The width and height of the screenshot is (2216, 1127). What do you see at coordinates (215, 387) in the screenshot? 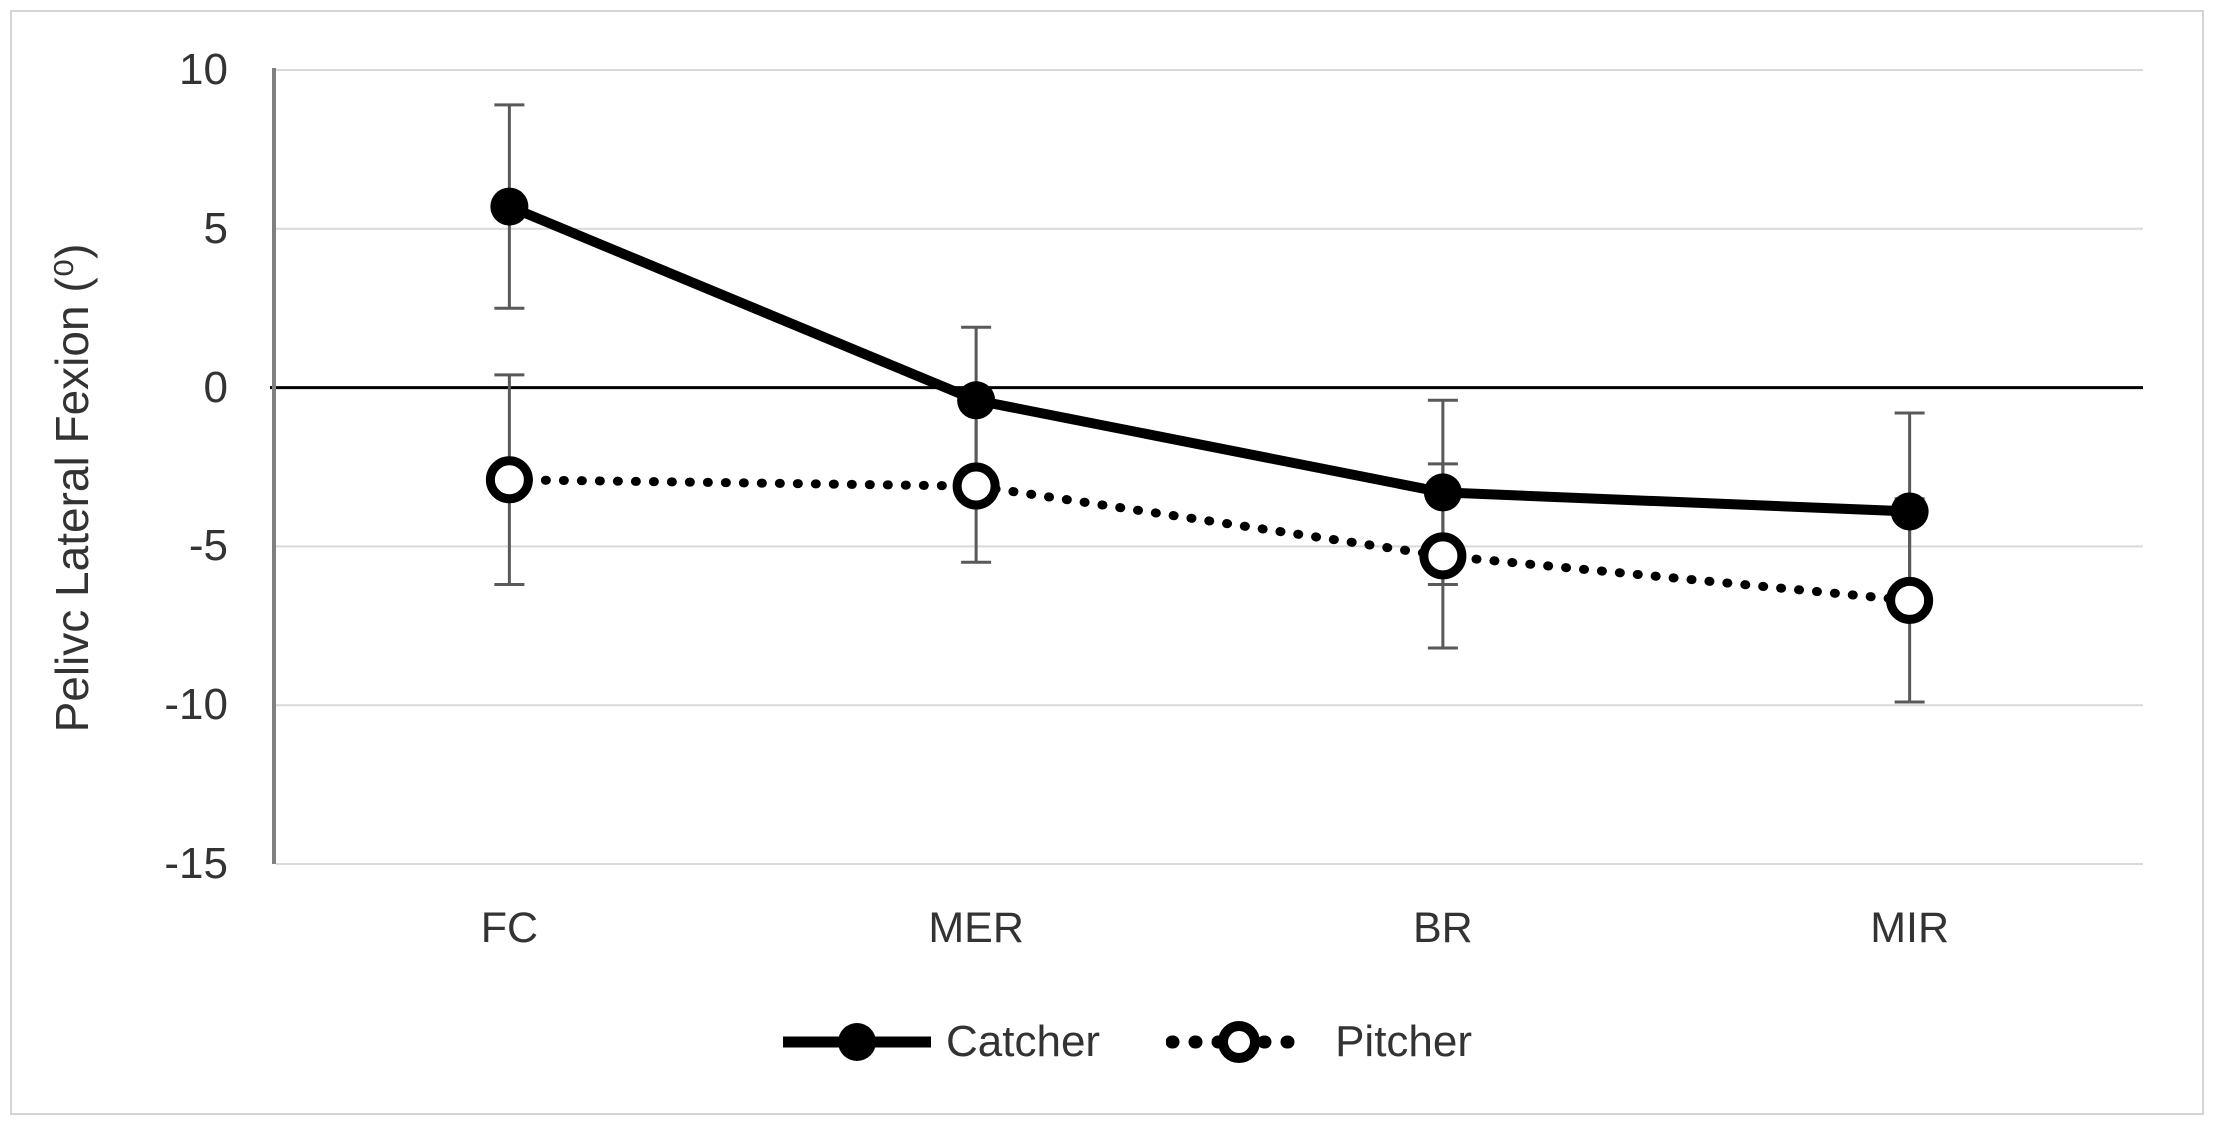
I see `y-tick-label: 0` at bounding box center [215, 387].